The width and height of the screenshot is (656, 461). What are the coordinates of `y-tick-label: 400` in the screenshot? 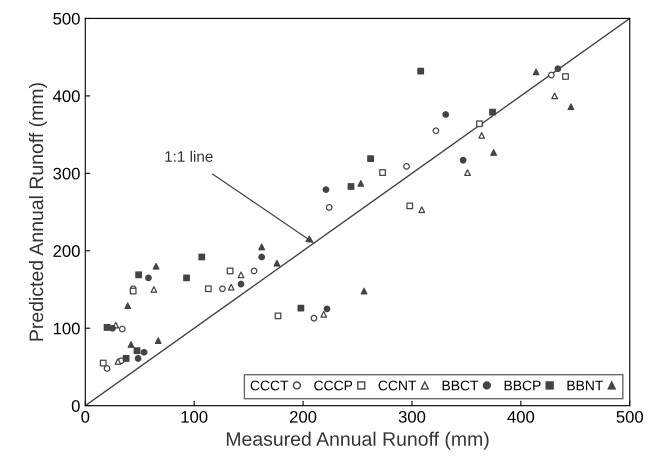 It's located at (66, 96).